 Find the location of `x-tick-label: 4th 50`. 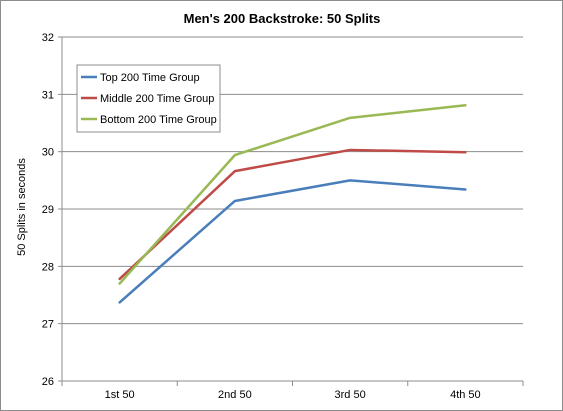

x-tick-label: 4th 50 is located at coordinates (465, 395).